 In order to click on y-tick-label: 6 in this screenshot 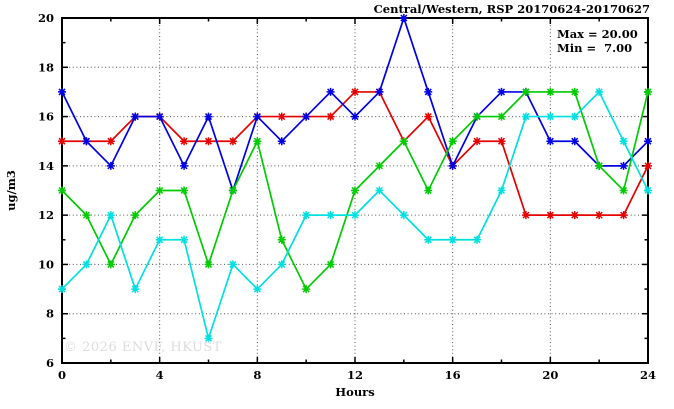, I will do `click(50, 363)`.